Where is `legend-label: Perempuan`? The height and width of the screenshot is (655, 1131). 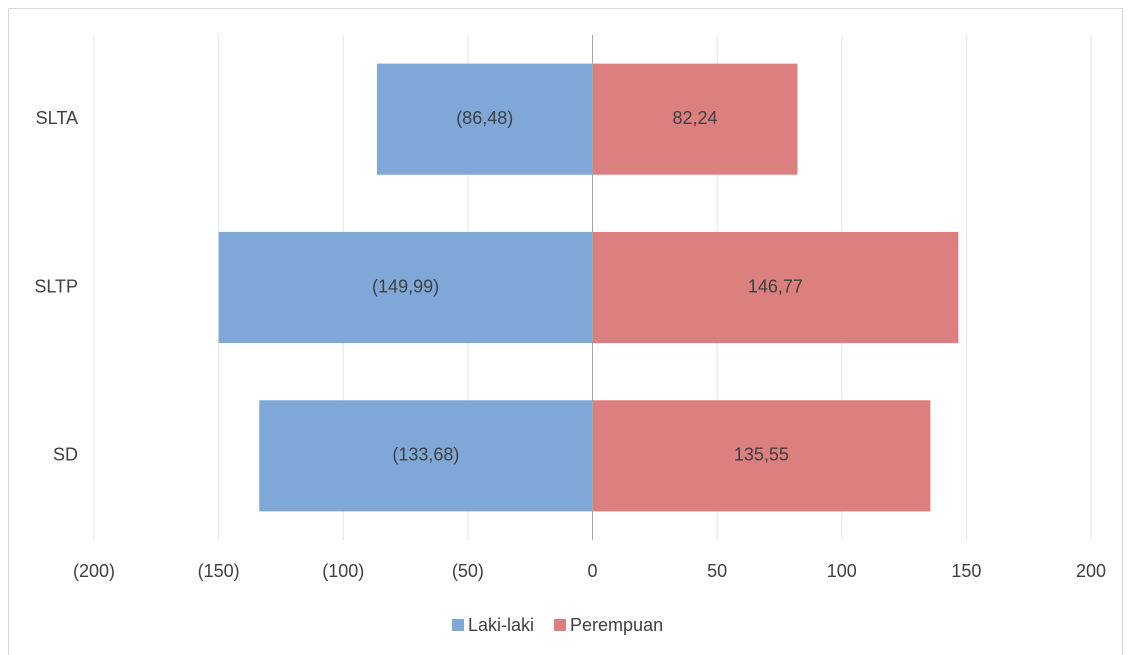
legend-label: Perempuan is located at coordinates (616, 625).